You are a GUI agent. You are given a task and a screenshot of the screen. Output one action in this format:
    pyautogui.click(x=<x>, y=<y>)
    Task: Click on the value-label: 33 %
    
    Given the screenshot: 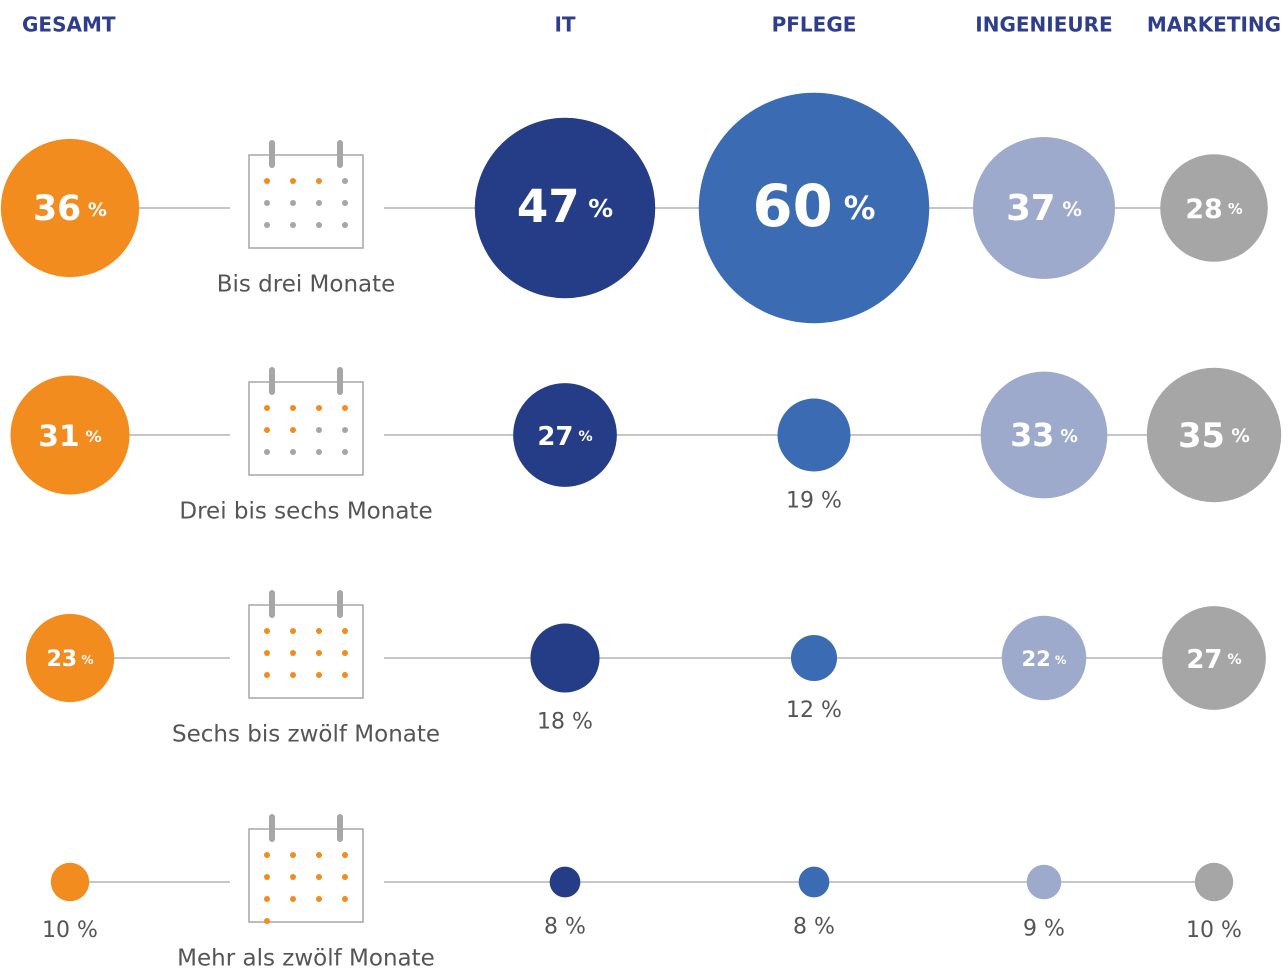 What is the action you would take?
    pyautogui.click(x=1044, y=436)
    